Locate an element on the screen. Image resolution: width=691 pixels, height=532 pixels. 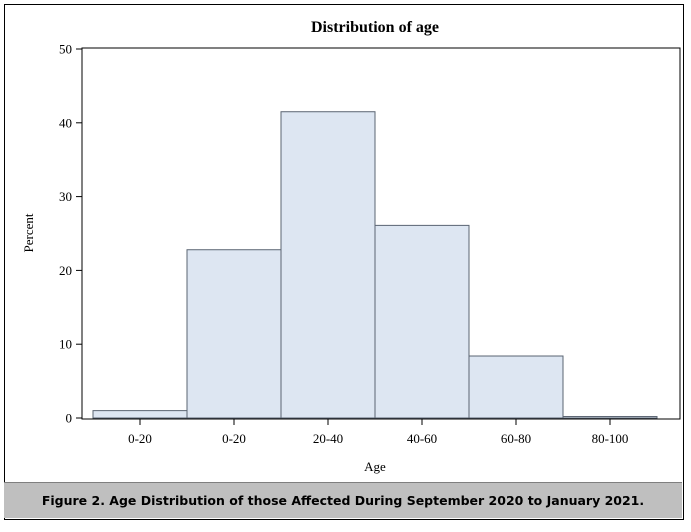
y-tick-label-1: 10 is located at coordinates (65, 344).